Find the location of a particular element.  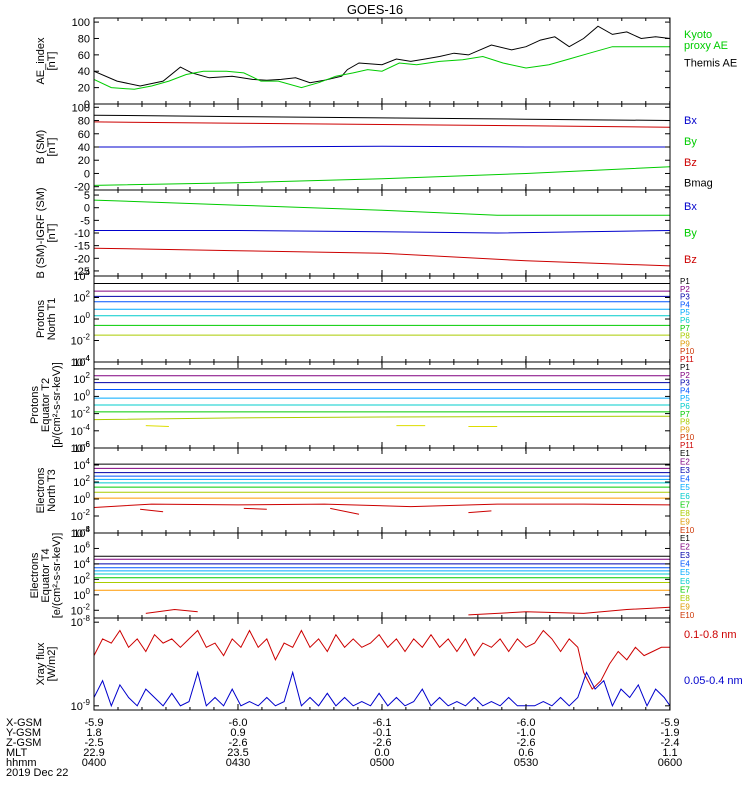

x-row-label: MLT is located at coordinates (16, 753).